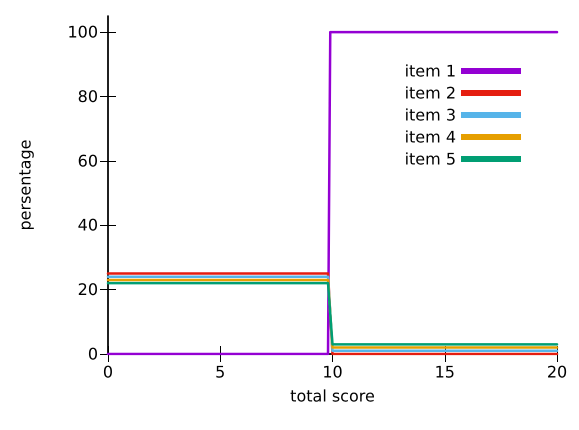 The height and width of the screenshot is (430, 579). What do you see at coordinates (88, 290) in the screenshot?
I see `y-tick-label: 20` at bounding box center [88, 290].